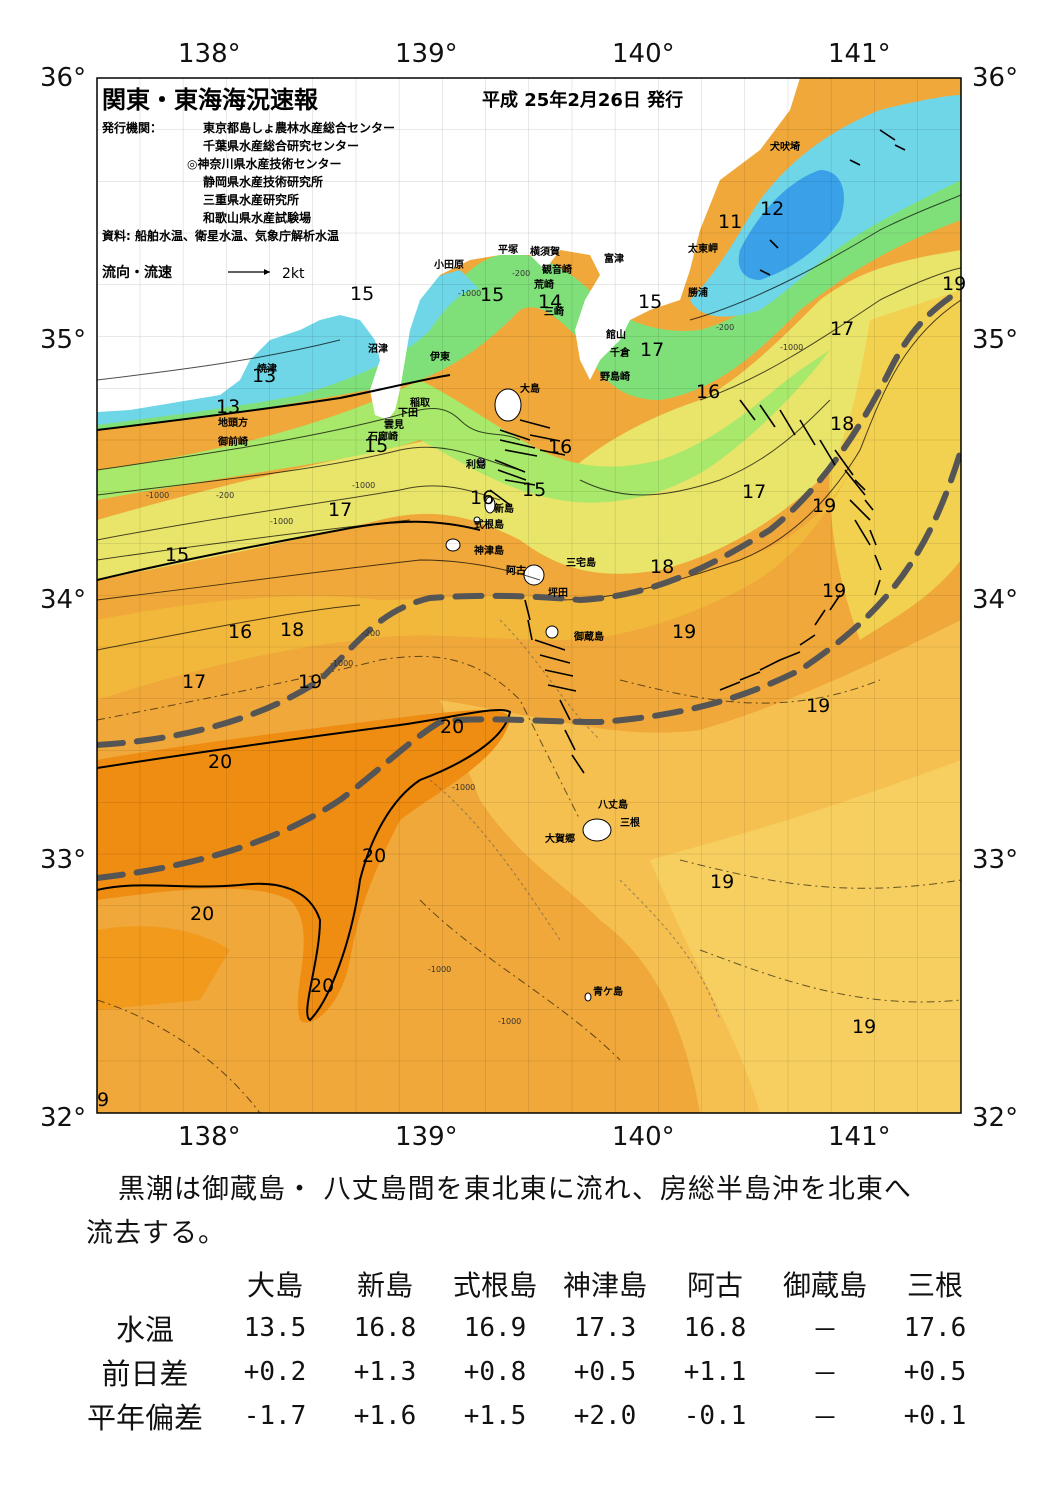  Describe the element at coordinates (448, 264) in the screenshot. I see `place-label: 小田原` at that location.